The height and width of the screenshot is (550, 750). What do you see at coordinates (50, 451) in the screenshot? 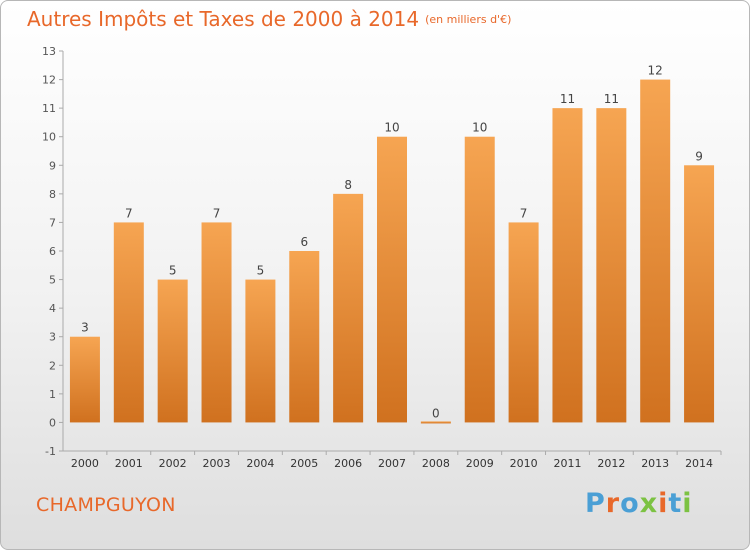
I see `y-tick-label: -1` at bounding box center [50, 451].